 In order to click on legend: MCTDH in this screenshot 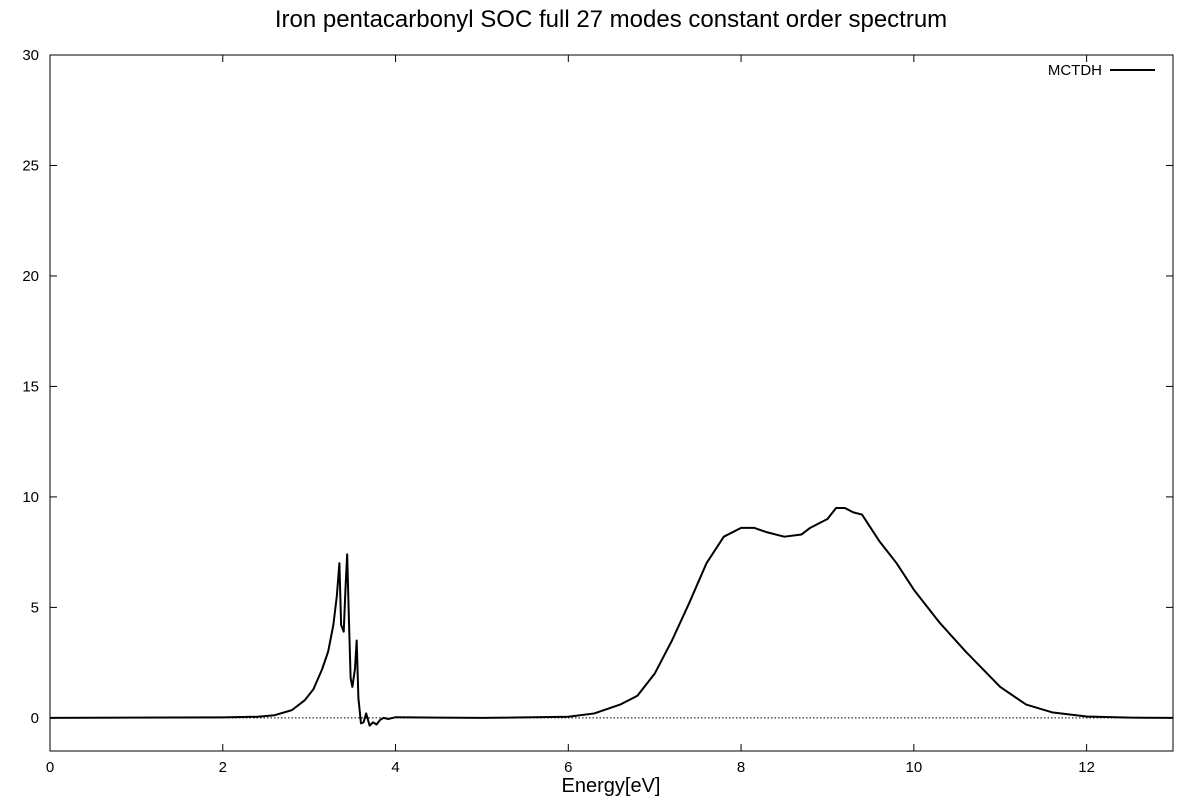, I will do `click(1101, 70)`.